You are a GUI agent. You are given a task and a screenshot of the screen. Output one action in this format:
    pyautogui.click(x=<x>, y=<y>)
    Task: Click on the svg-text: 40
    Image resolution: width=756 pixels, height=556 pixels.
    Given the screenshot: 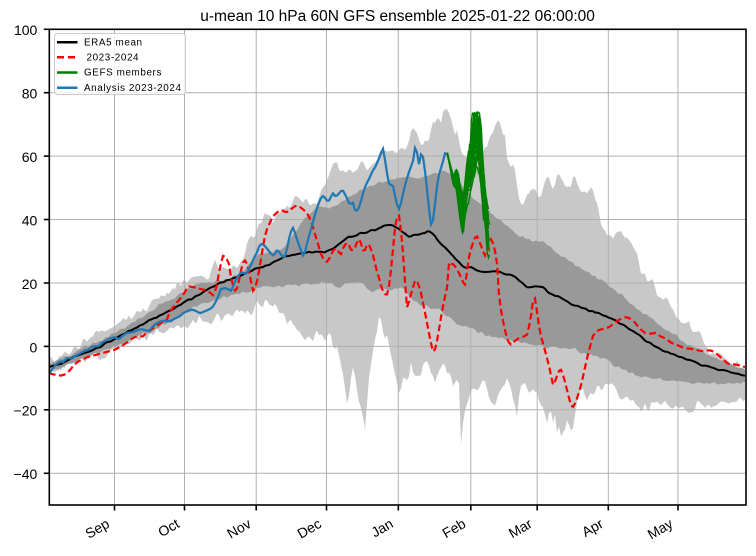 What is the action you would take?
    pyautogui.click(x=30, y=220)
    